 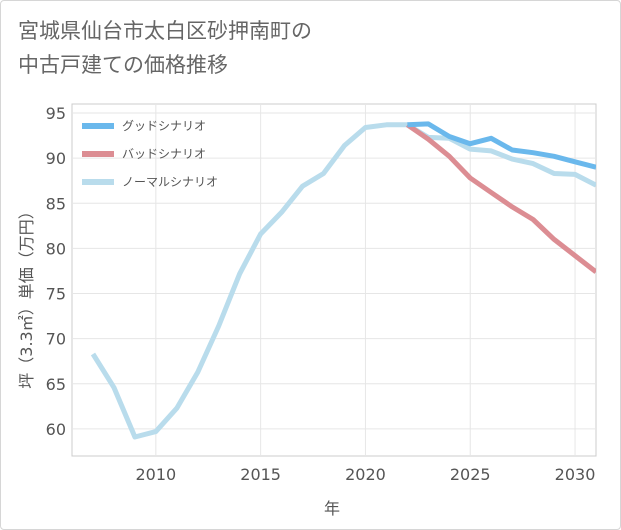 I want to click on x-axis-label: 年, so click(x=332, y=508).